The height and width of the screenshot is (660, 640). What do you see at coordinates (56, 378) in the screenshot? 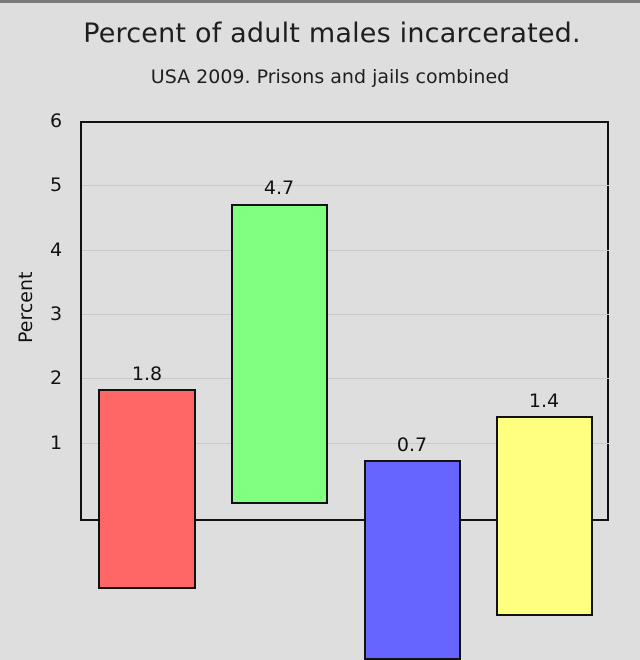
I see `y-tick-2: 2` at bounding box center [56, 378].